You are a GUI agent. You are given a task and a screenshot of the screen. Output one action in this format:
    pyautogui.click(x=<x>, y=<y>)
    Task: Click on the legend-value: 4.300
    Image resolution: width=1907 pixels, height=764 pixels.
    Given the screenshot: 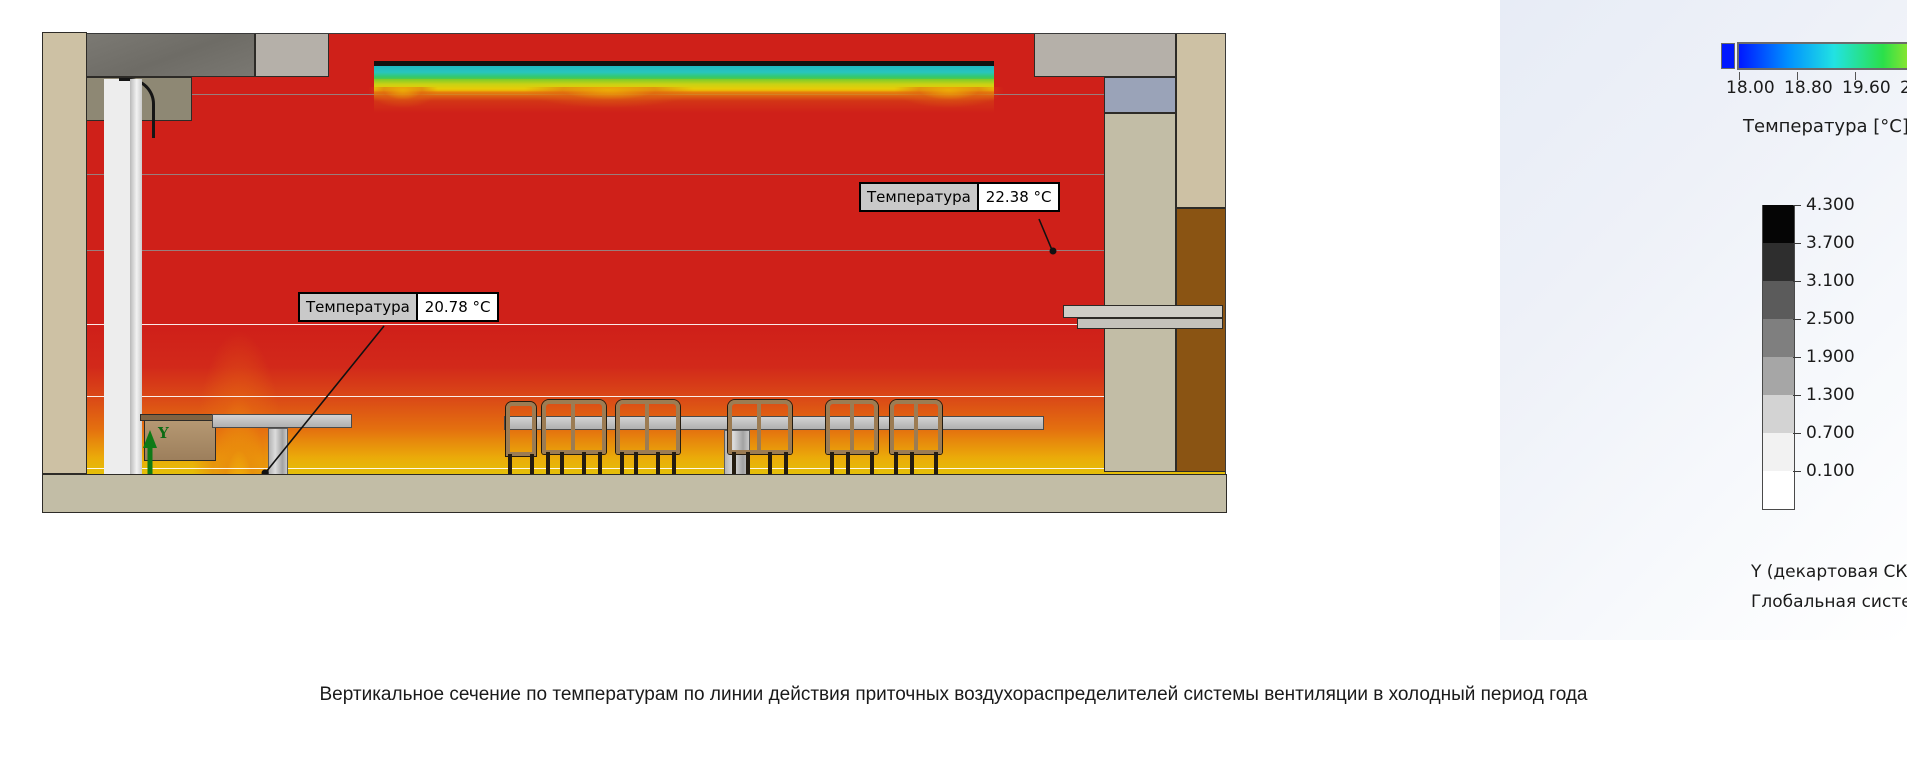 What is the action you would take?
    pyautogui.click(x=1830, y=205)
    